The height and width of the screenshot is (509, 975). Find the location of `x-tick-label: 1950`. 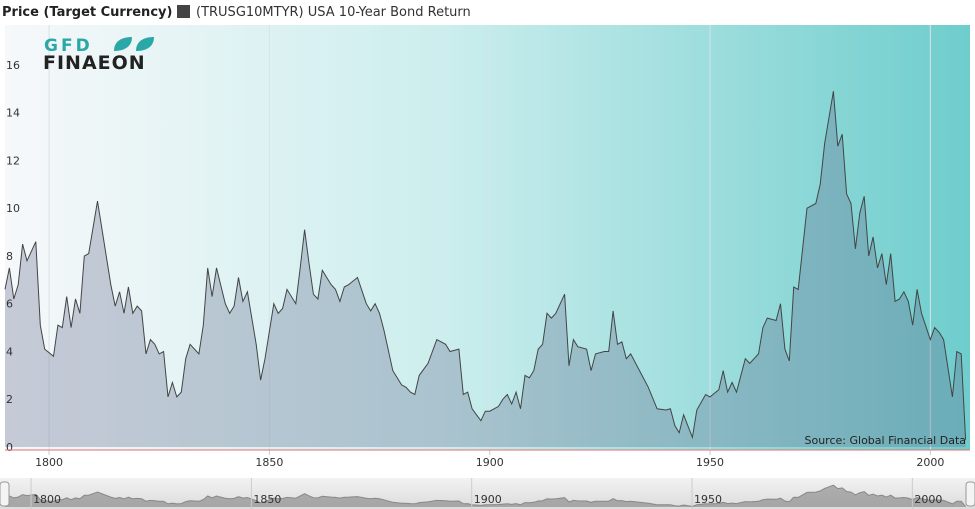

x-tick-label: 1950 is located at coordinates (710, 462).